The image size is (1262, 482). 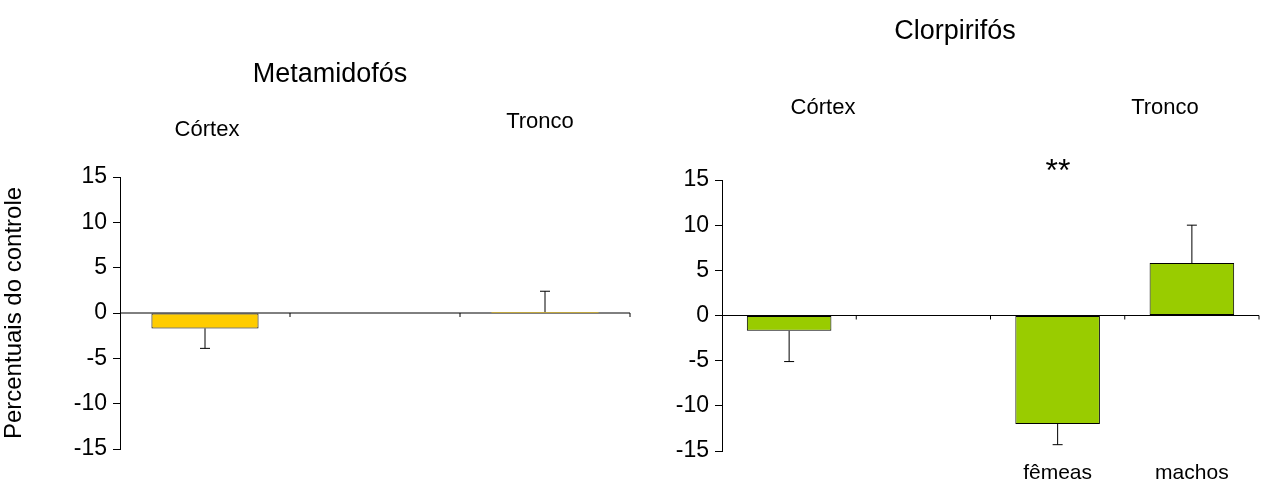 What do you see at coordinates (1192, 471) in the screenshot?
I see `x-tick-label: machos` at bounding box center [1192, 471].